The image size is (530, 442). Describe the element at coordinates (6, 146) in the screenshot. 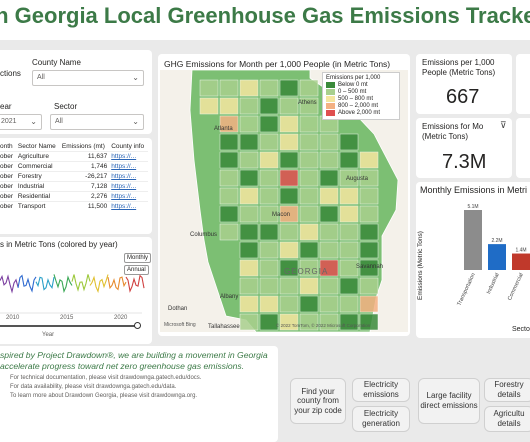

I see `col-month: onth` at that location.